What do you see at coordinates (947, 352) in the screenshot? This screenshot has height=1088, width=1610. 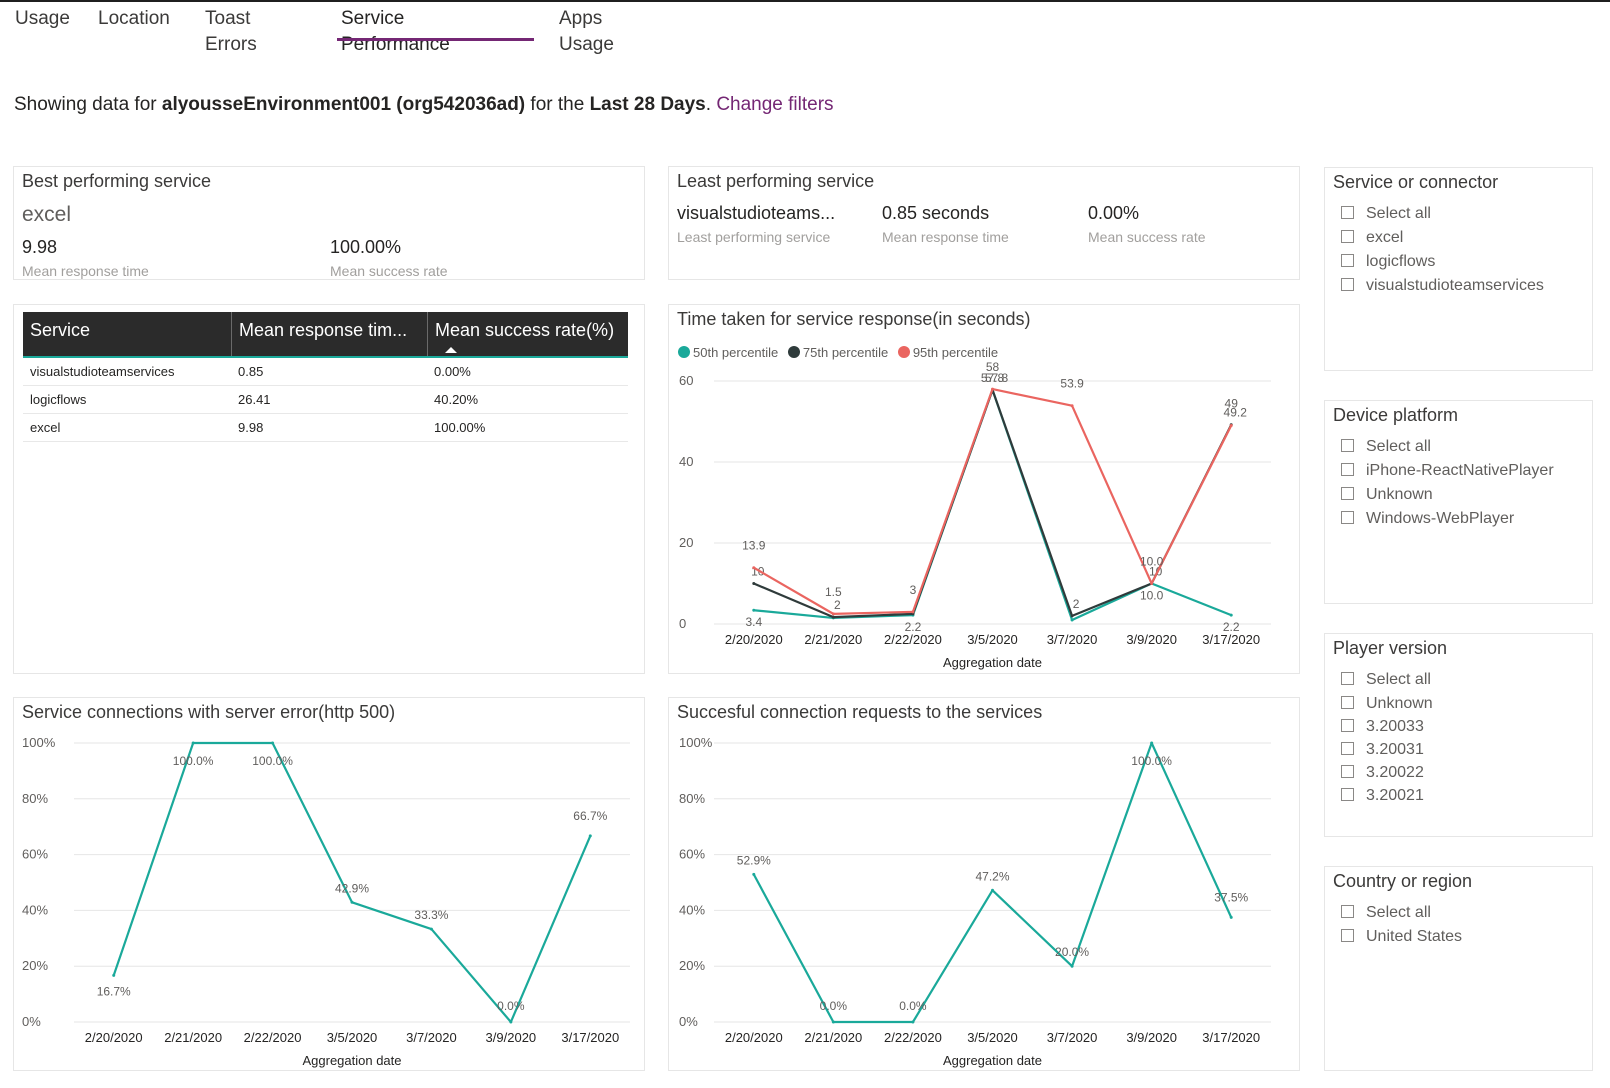 I see `legend-item-95th: 95th percentile` at bounding box center [947, 352].